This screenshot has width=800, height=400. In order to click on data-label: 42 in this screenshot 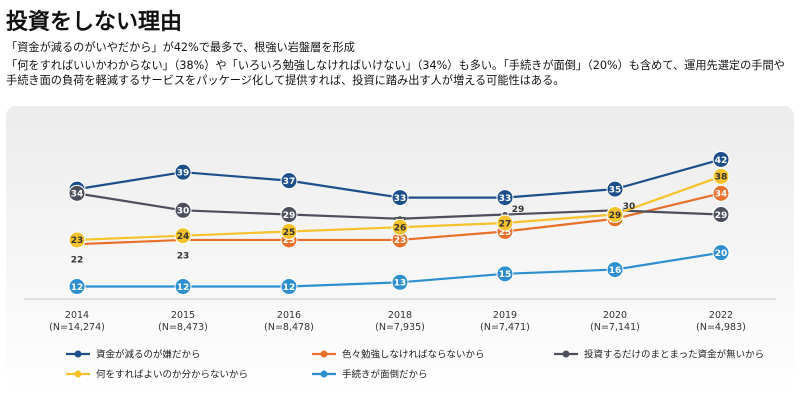, I will do `click(721, 161)`.